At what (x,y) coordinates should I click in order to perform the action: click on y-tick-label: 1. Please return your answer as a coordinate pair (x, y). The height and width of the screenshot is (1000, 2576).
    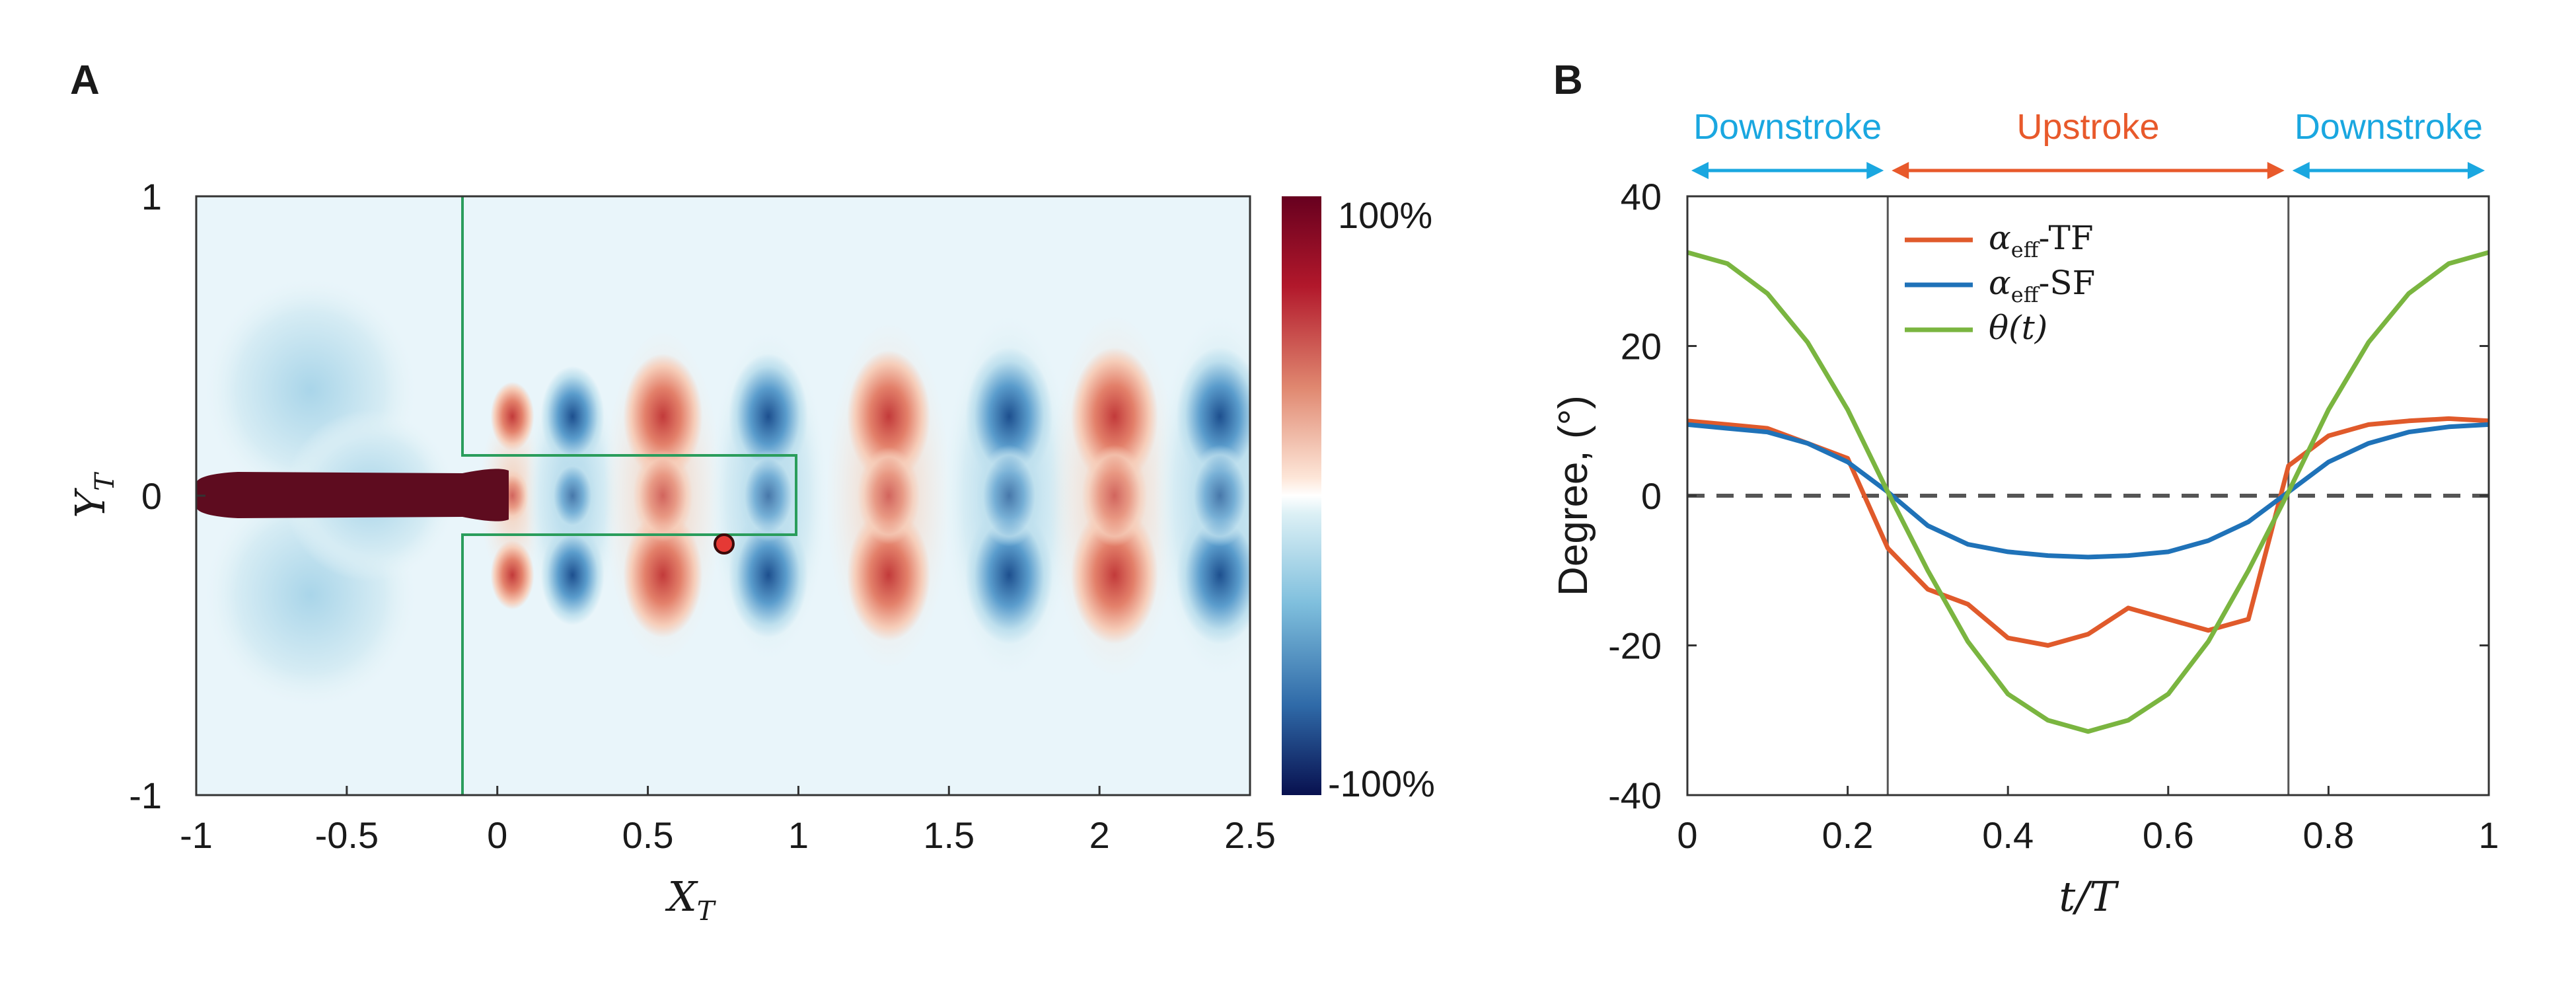
    Looking at the image, I should click on (151, 196).